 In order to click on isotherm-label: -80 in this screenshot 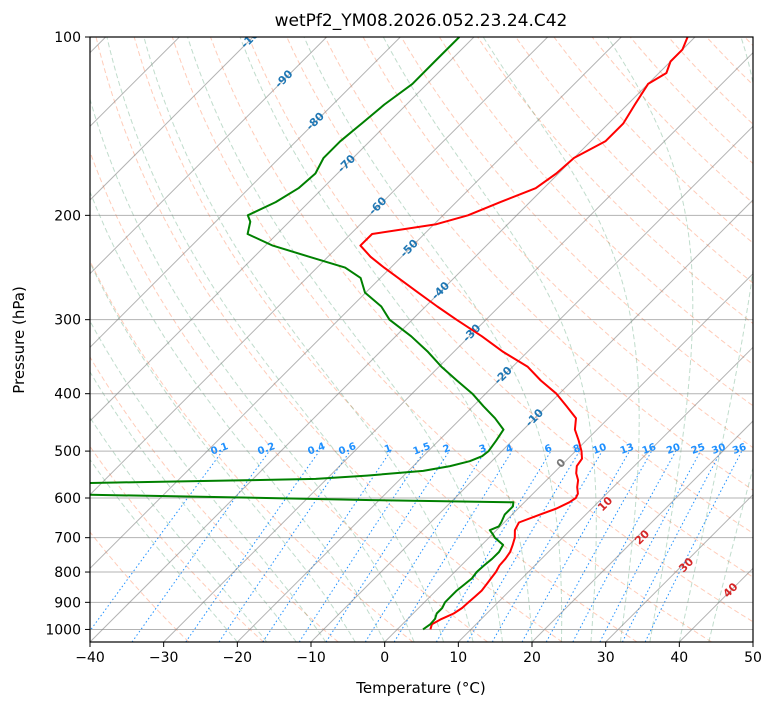, I will do `click(315, 120)`.